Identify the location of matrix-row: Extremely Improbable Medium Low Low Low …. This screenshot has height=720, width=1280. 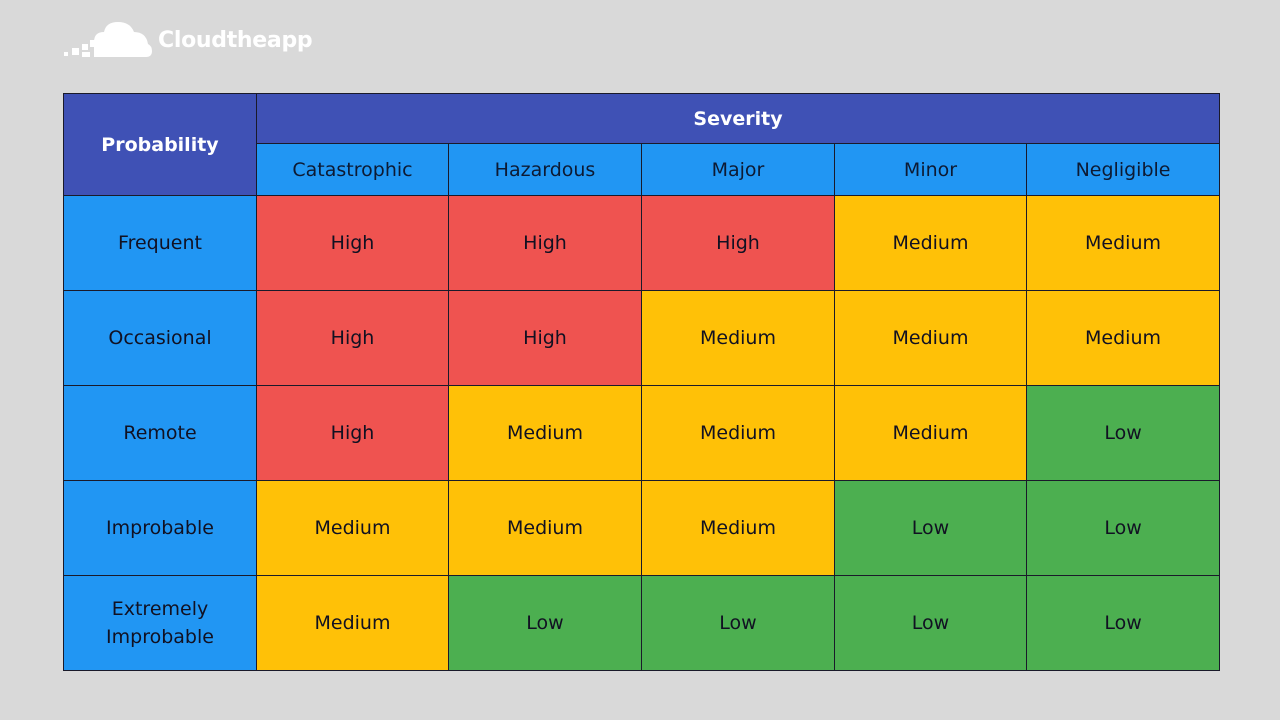
(642, 623).